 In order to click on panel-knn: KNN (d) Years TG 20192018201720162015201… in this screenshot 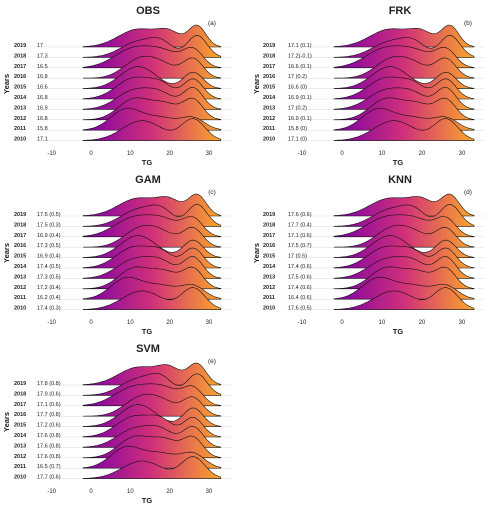, I will do `click(368, 255)`.